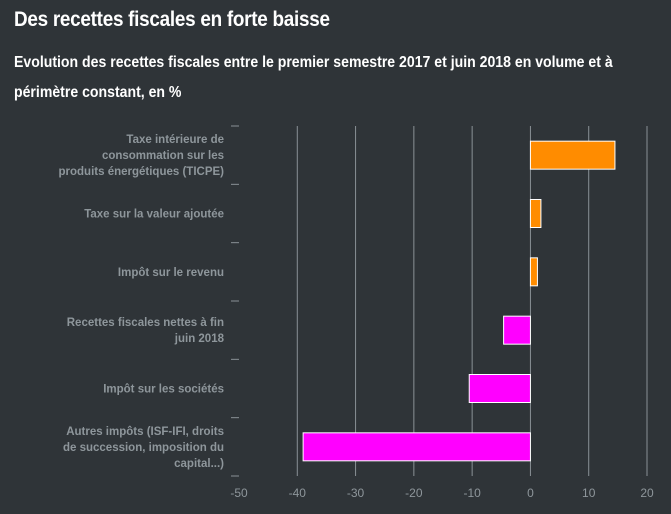  What do you see at coordinates (199, 464) in the screenshot?
I see `category-label-5-line-2: capital...)` at bounding box center [199, 464].